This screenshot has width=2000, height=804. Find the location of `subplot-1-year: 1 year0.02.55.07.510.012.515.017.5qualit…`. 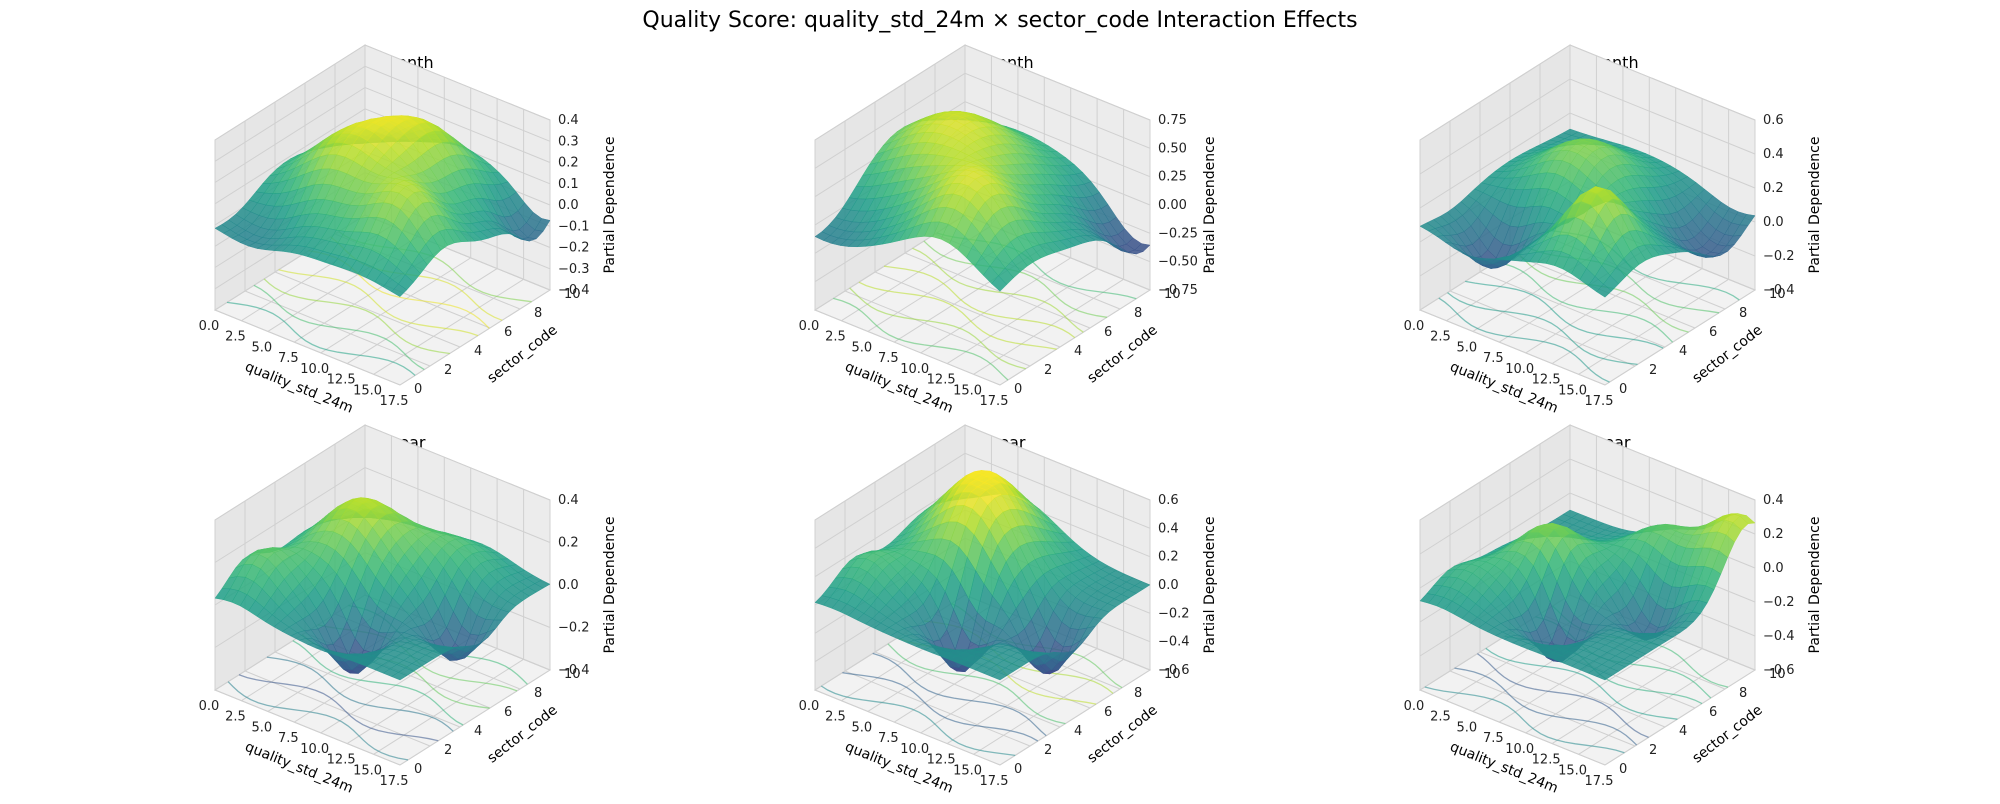

subplot-1-year: 1 year0.02.55.07.510.012.515.017.5qualit… is located at coordinates (404, 612).